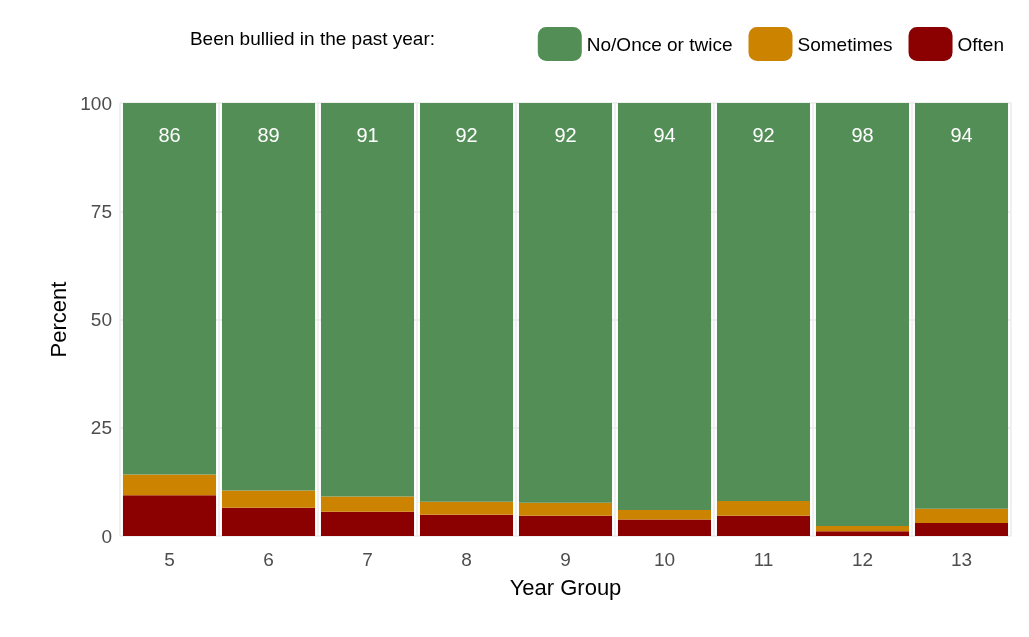  I want to click on data-label: 91, so click(367, 135).